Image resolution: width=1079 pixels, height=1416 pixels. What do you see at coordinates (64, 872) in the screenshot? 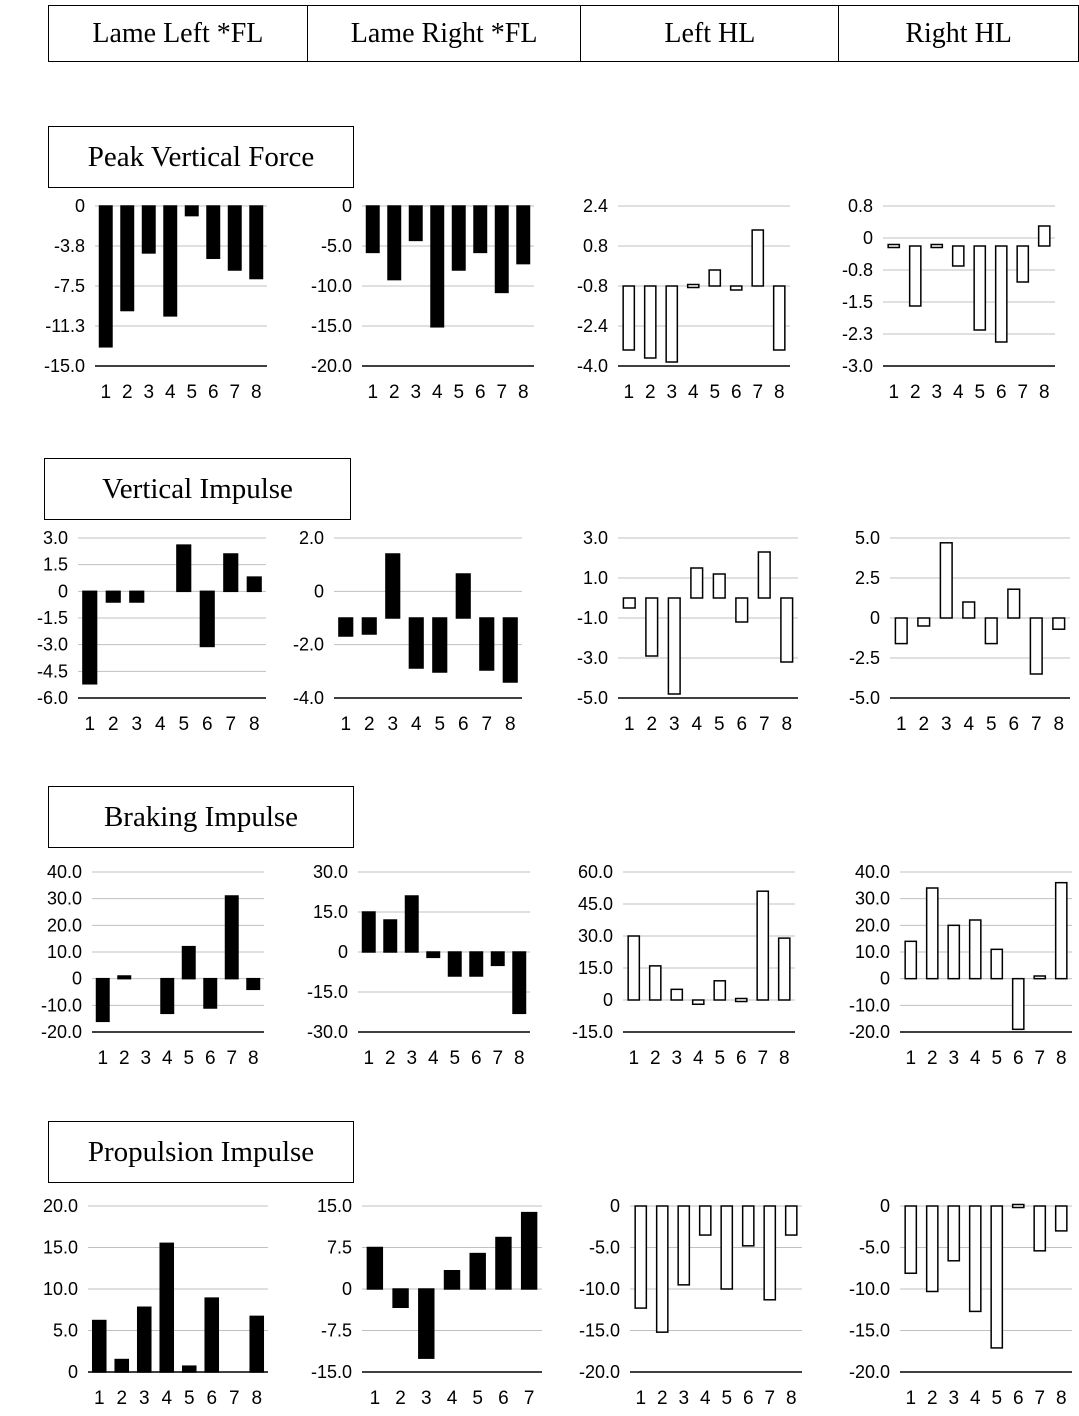
I see `y-tick-label: 40.0` at bounding box center [64, 872].